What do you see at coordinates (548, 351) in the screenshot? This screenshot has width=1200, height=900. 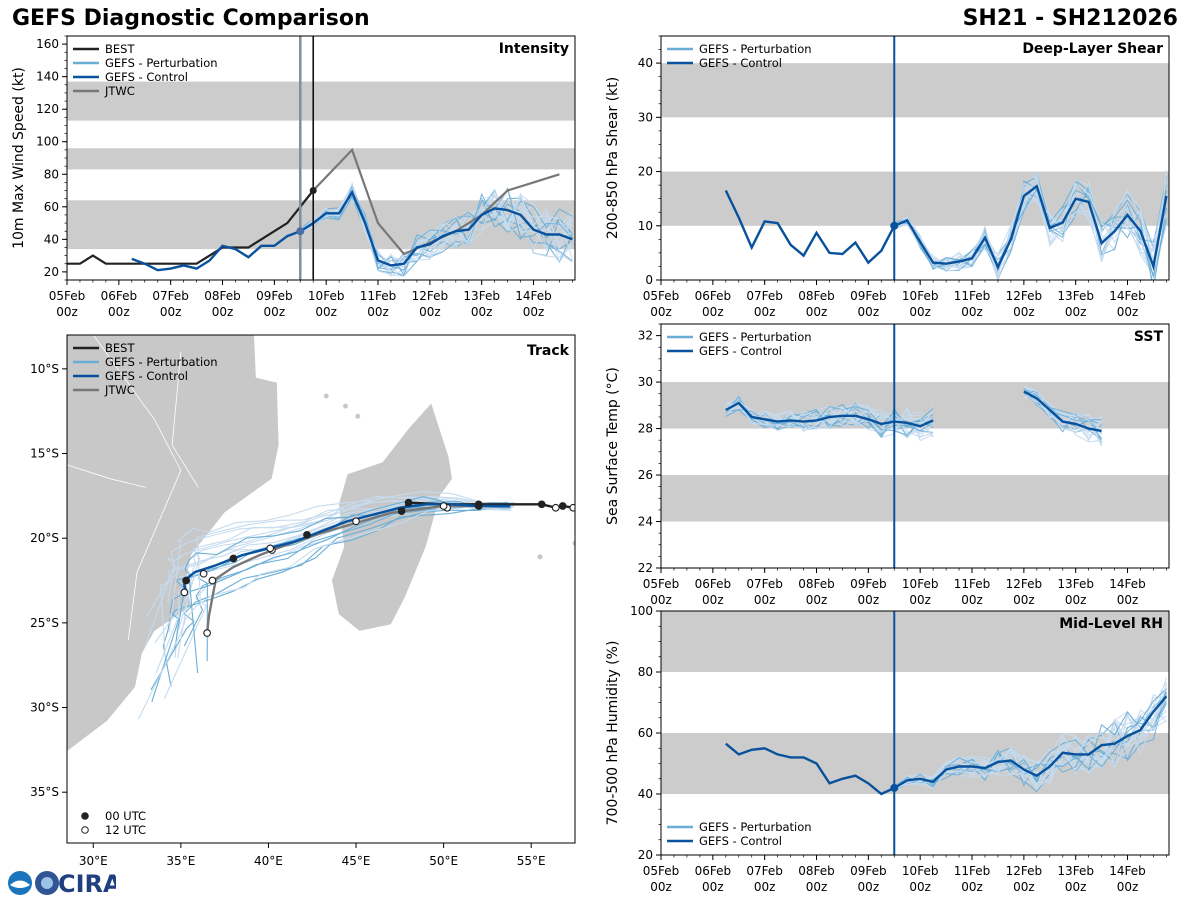 I see `panel-title: Track` at bounding box center [548, 351].